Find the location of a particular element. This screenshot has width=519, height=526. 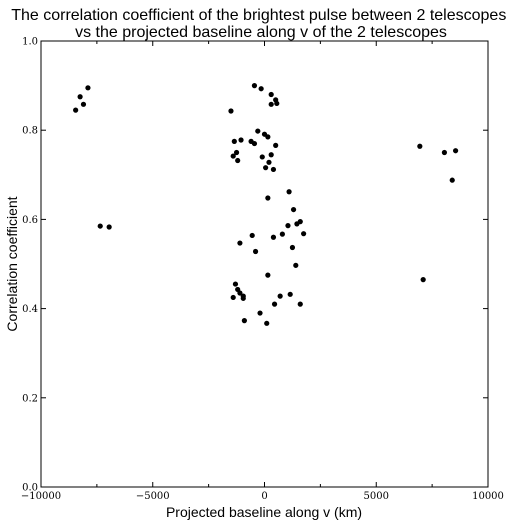

y-tick-label: 0.2 is located at coordinates (30, 398).